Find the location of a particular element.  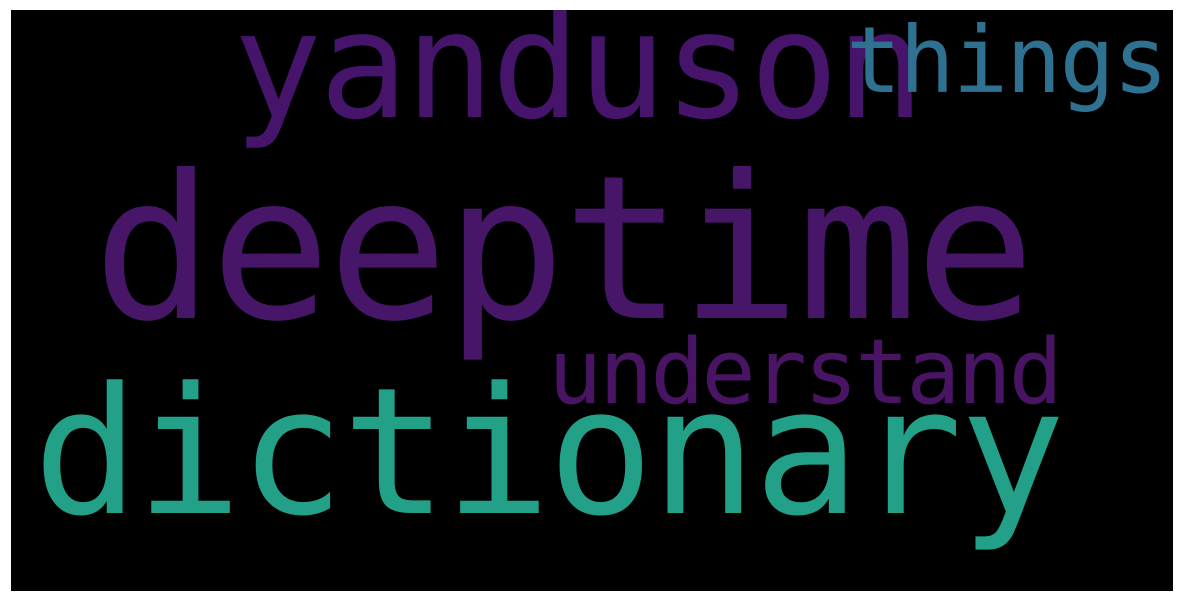

word-understand: understand is located at coordinates (805, 372).